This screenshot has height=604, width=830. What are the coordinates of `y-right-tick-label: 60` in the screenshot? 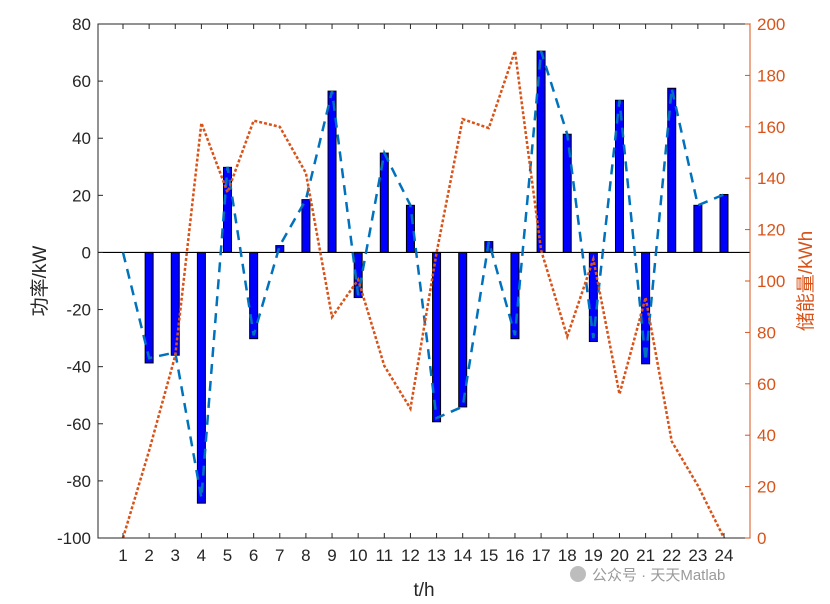 It's located at (766, 384).